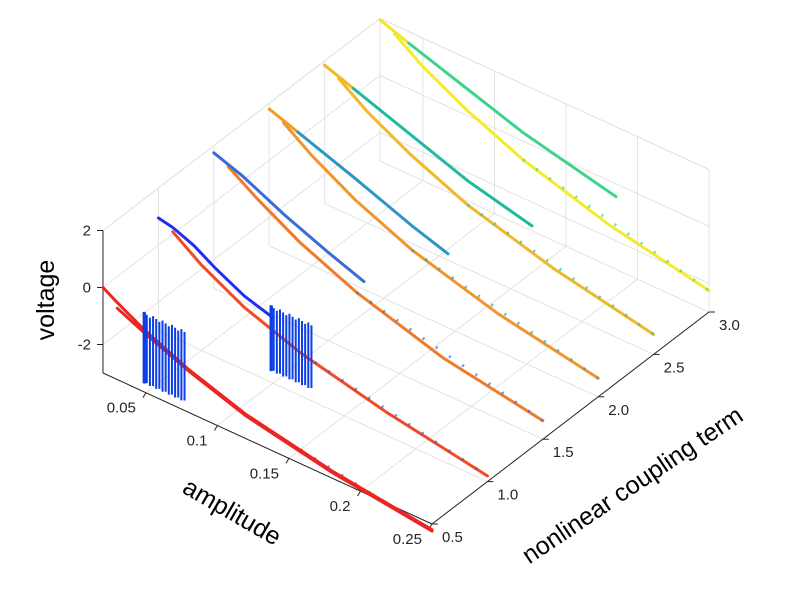 Image resolution: width=789 pixels, height=592 pixels. What do you see at coordinates (264, 473) in the screenshot?
I see `x-tick-label: 0.15` at bounding box center [264, 473].